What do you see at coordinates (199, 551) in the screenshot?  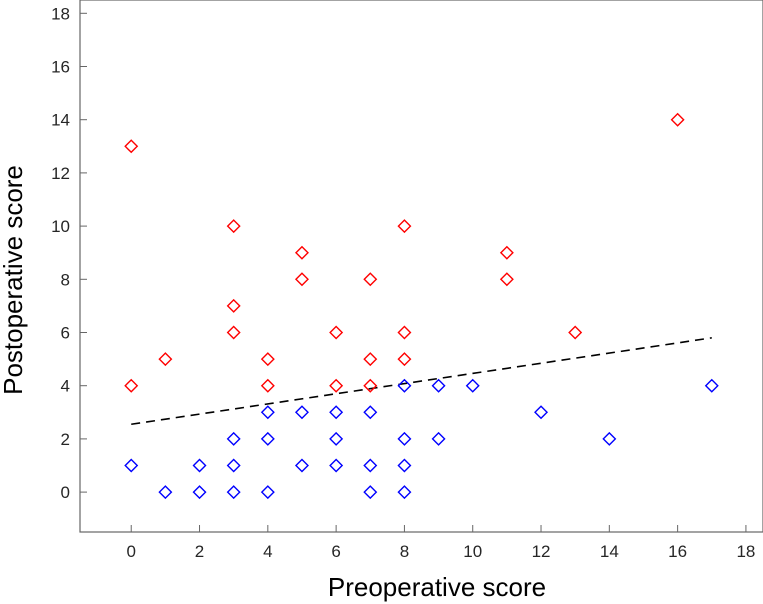 I see `x-tick-label: 2` at bounding box center [199, 551].